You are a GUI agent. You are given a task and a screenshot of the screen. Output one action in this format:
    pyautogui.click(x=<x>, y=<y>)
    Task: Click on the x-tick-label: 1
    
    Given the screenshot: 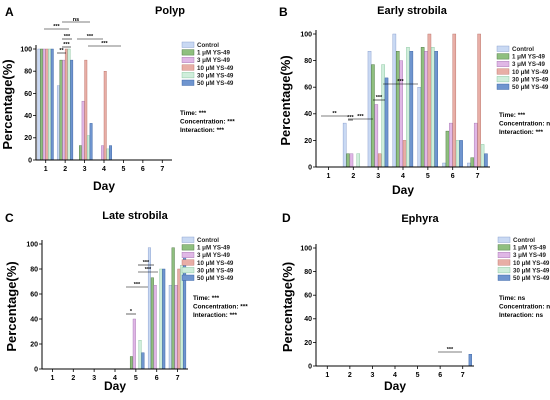 What is the action you would take?
    pyautogui.click(x=46, y=169)
    